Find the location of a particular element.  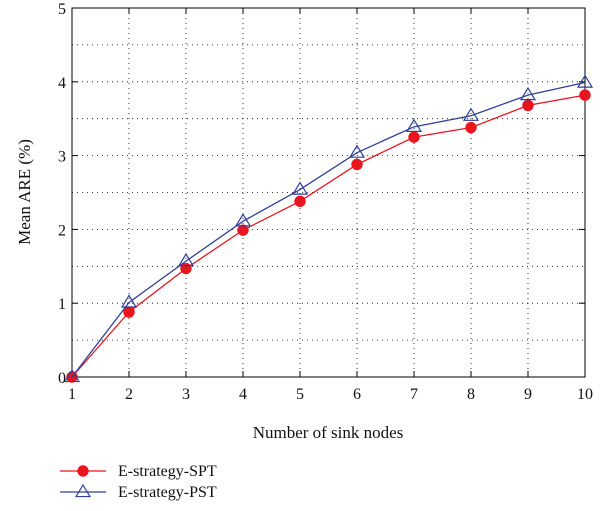

legend: E-strategy-SPT E-strategy-PST is located at coordinates (138, 482).